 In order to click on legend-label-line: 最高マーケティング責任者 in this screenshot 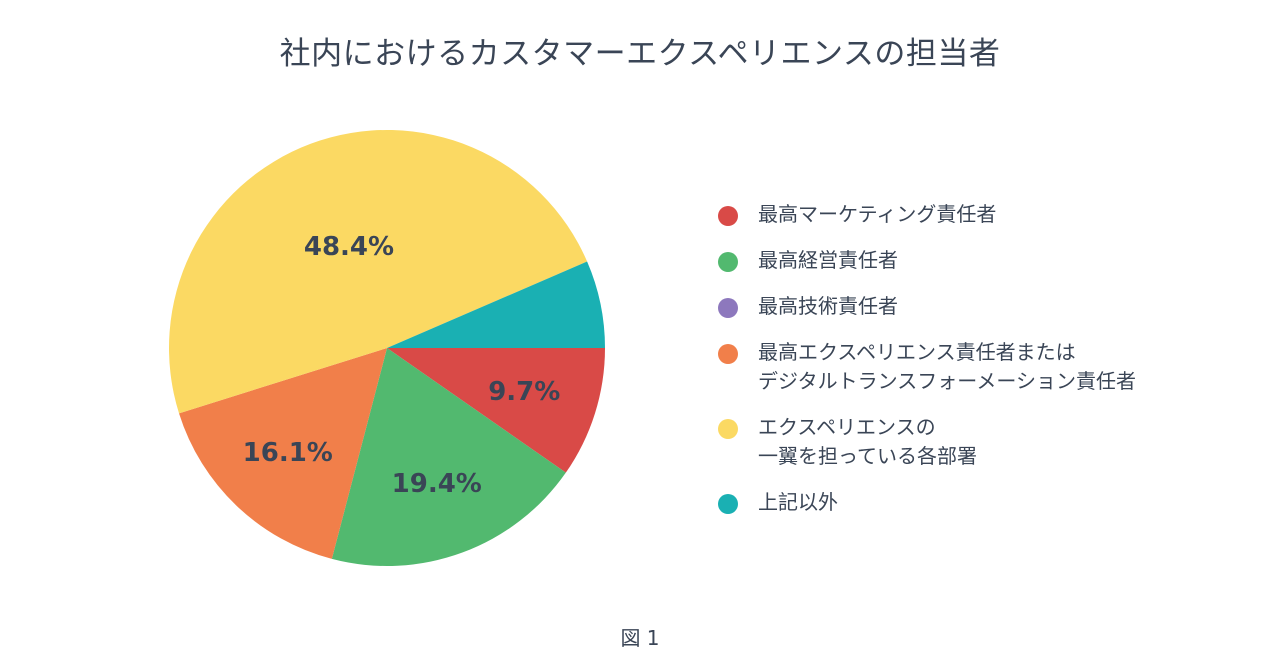, I will do `click(877, 214)`.